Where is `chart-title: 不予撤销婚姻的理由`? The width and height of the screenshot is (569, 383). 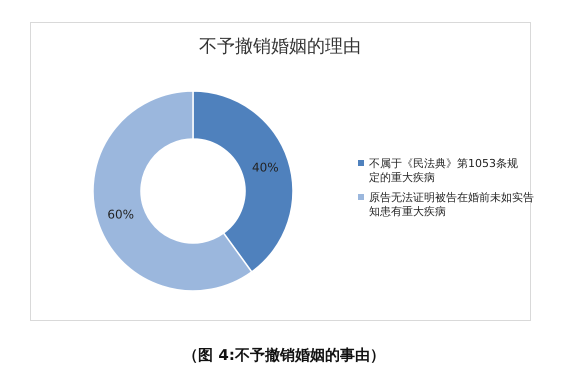
chart-title: 不予撤销婚姻的理由 is located at coordinates (280, 46).